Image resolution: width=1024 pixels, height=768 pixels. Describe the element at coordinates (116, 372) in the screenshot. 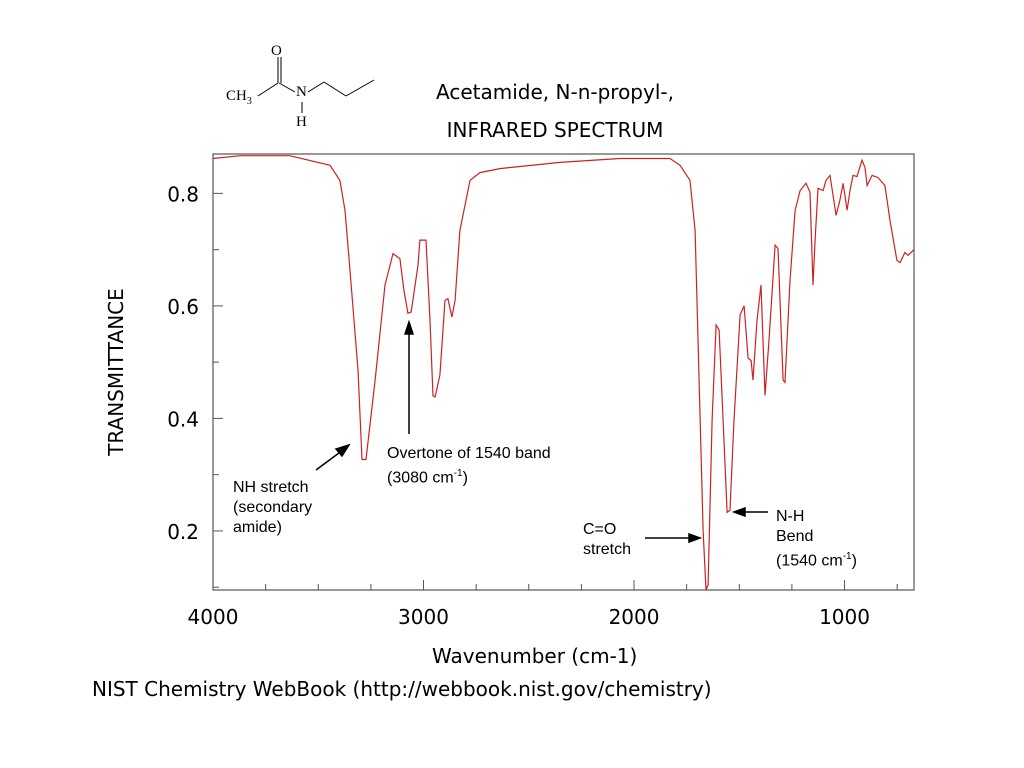

I see `y-axis-label: TRANSMITTANCE` at that location.